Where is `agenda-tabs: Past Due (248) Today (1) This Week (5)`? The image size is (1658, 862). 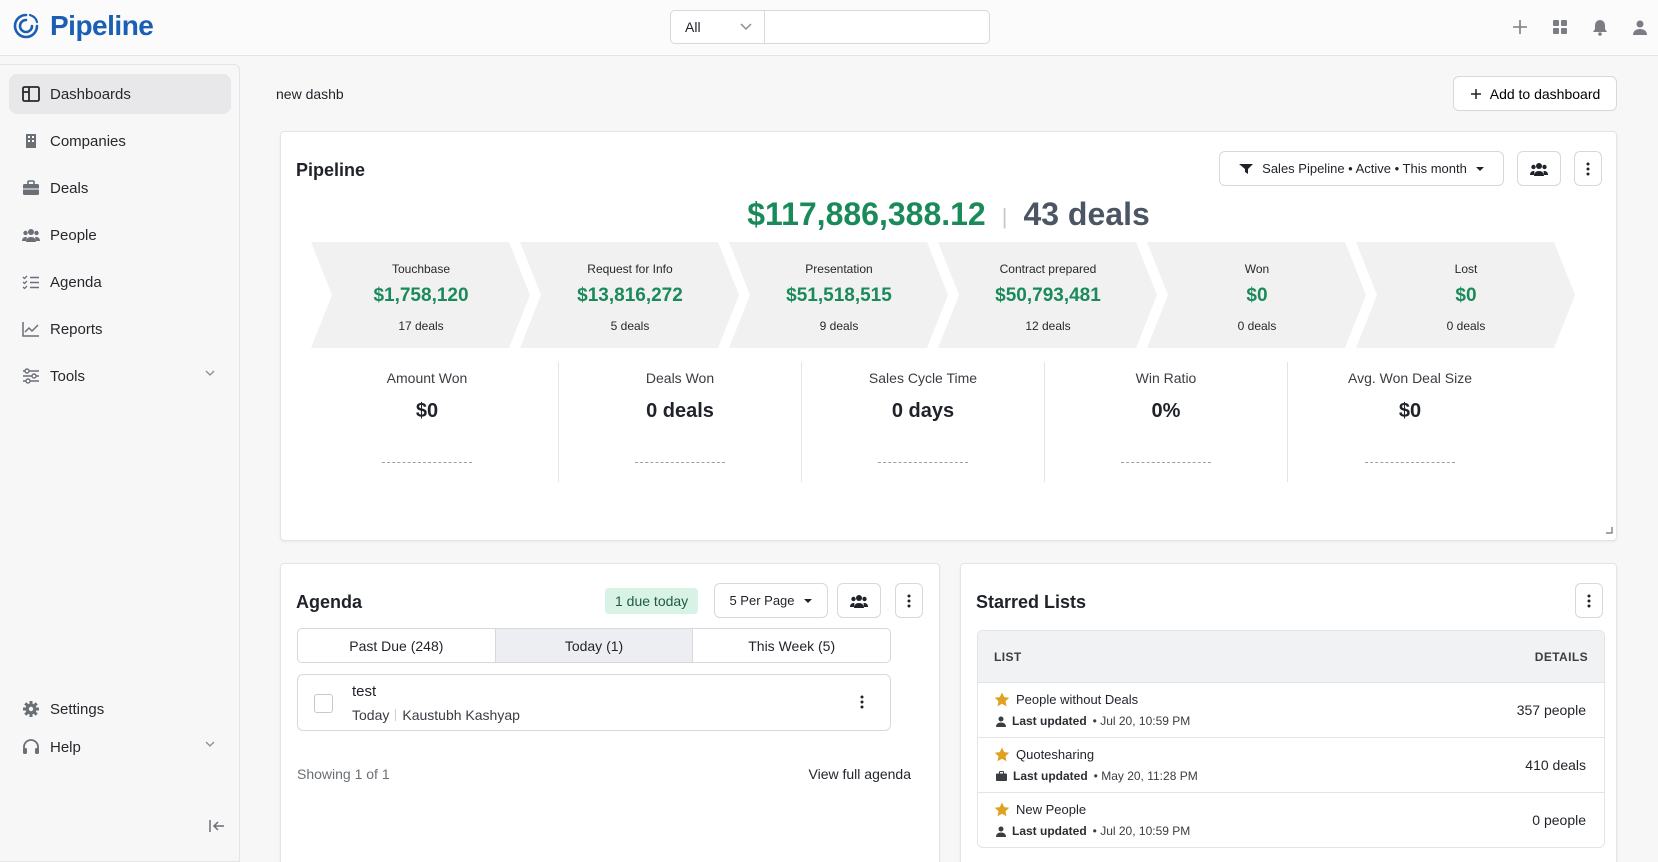 agenda-tabs: Past Due (248) Today (1) This Week (5) is located at coordinates (594, 645).